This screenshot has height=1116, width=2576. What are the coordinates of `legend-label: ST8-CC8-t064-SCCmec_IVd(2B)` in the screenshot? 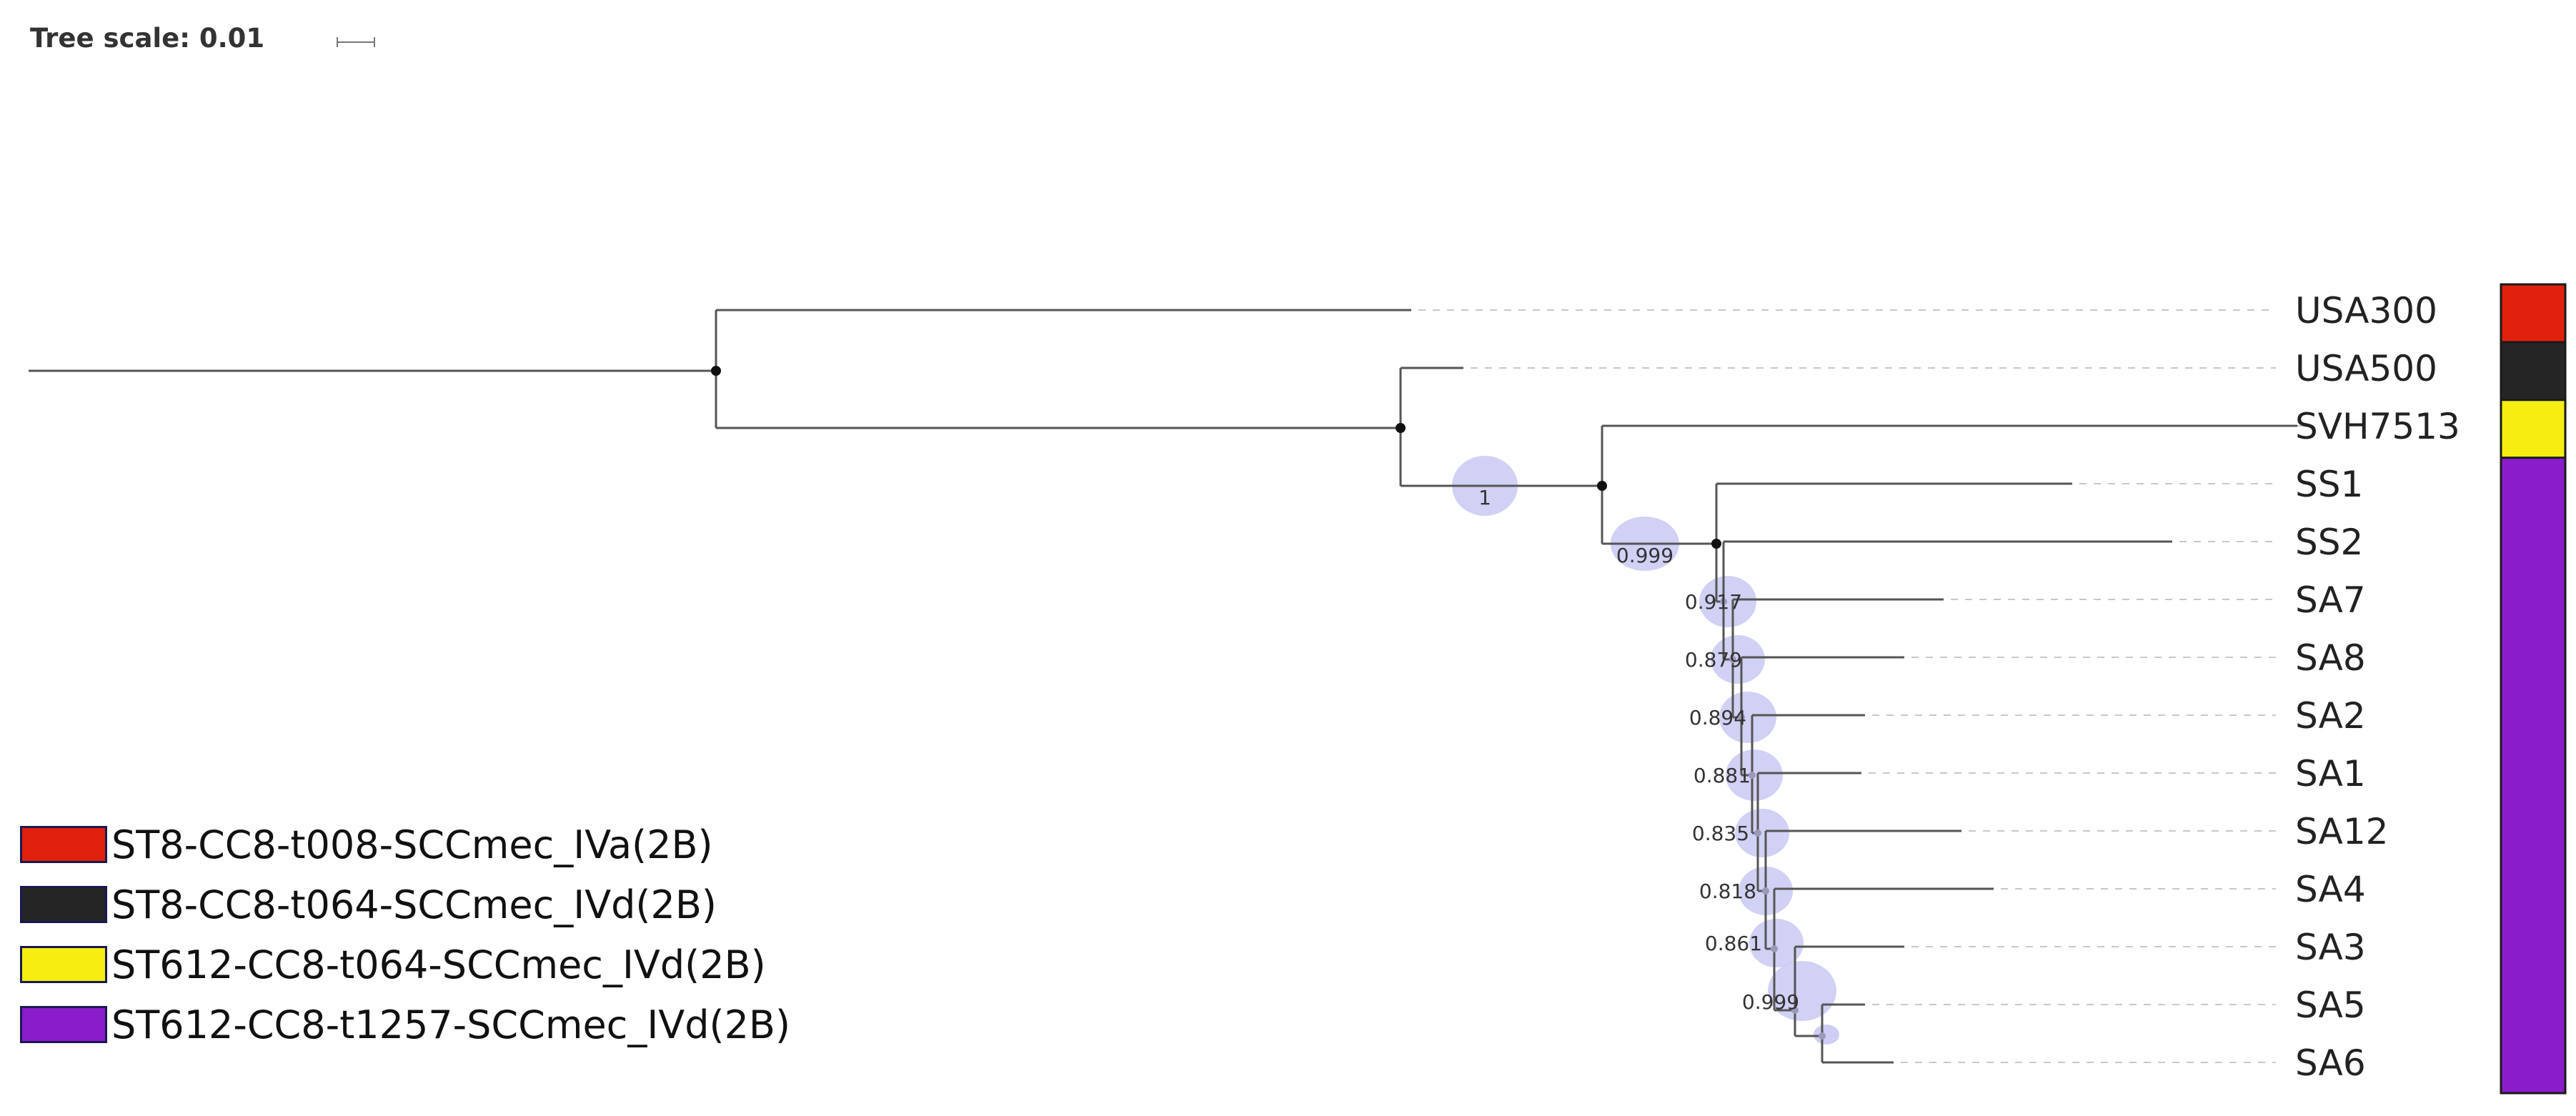 It's located at (414, 904).